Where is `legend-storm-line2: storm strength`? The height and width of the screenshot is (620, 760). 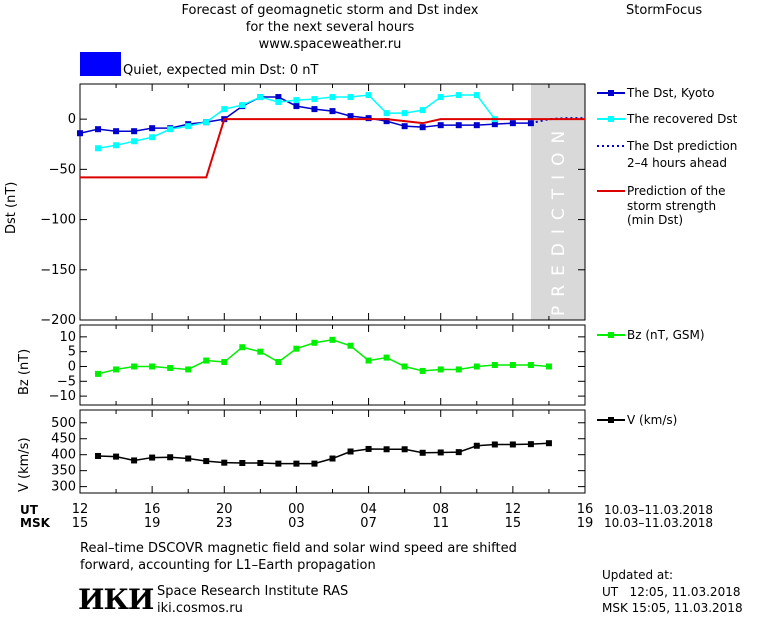 legend-storm-line2: storm strength is located at coordinates (672, 206).